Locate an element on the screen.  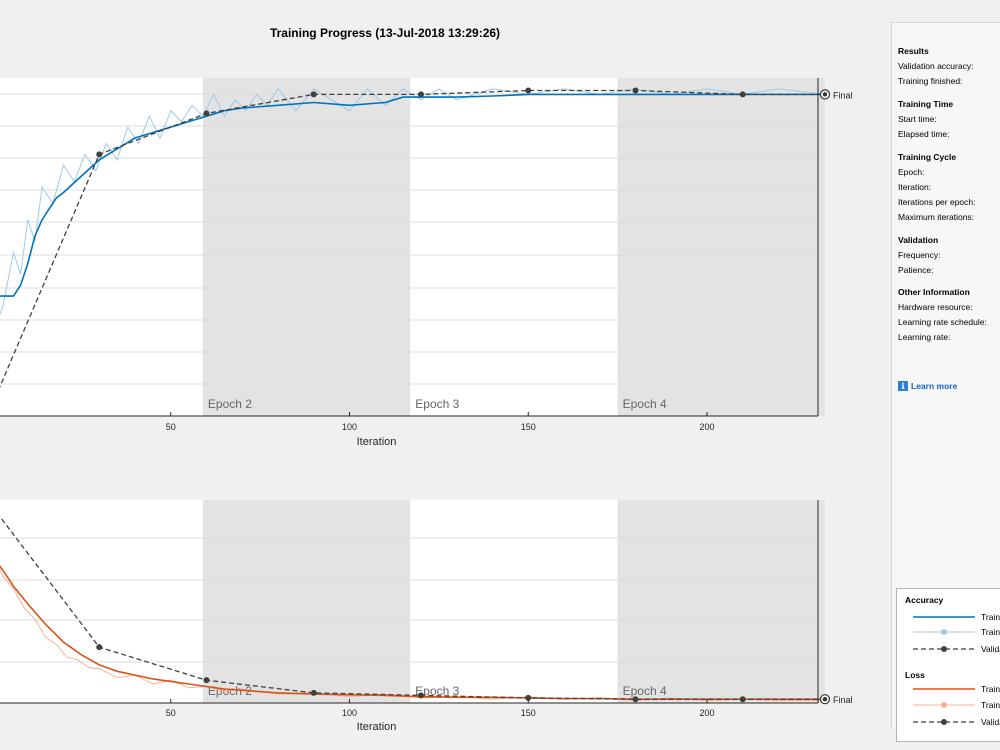
elapsed-time-label: Elapsed time: is located at coordinates (924, 134).